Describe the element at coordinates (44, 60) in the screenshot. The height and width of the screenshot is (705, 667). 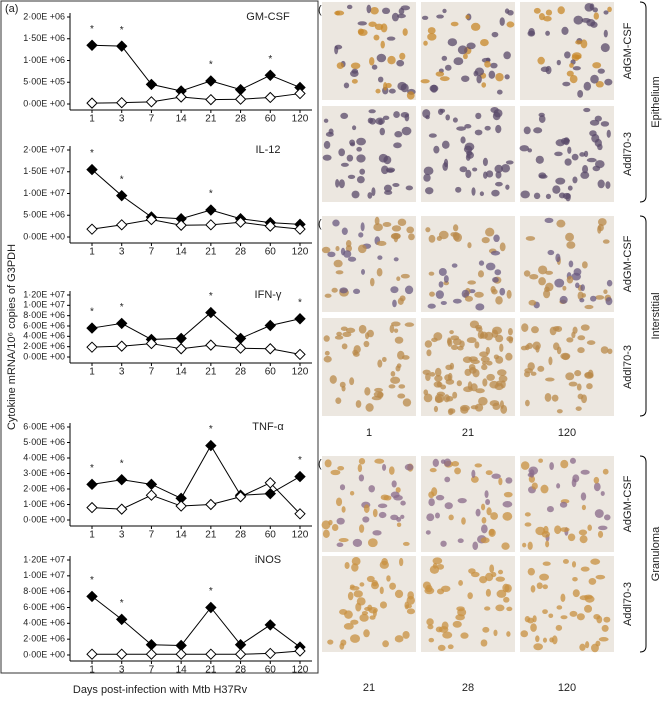
I see `y-tick-label: 1·00E +06` at that location.